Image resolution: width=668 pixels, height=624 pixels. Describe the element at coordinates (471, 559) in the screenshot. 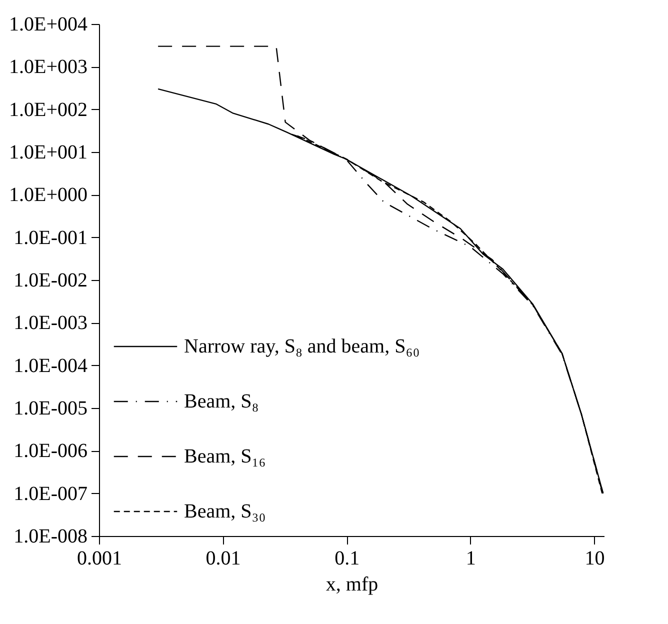

I see `x-tick-label: 1` at that location.